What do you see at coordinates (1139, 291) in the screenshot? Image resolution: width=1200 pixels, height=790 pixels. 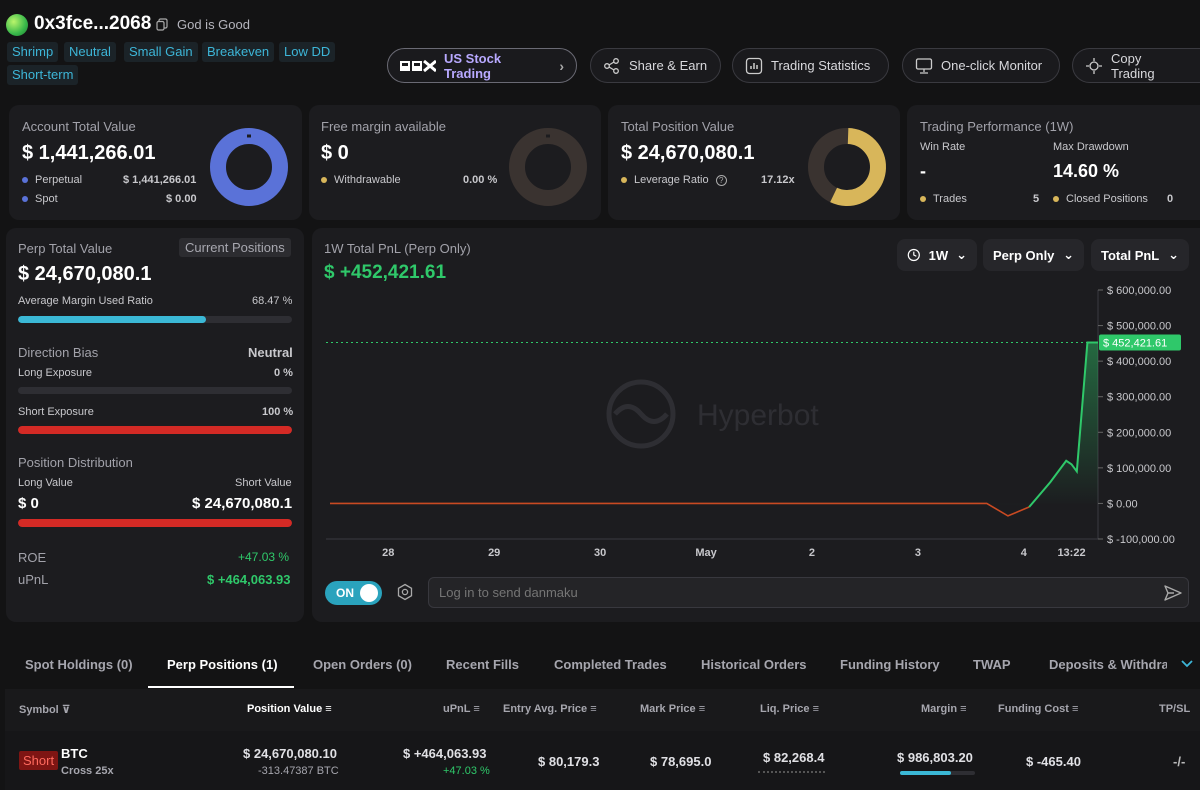 I see `y-tick-label: $ 600,000.00` at bounding box center [1139, 291].